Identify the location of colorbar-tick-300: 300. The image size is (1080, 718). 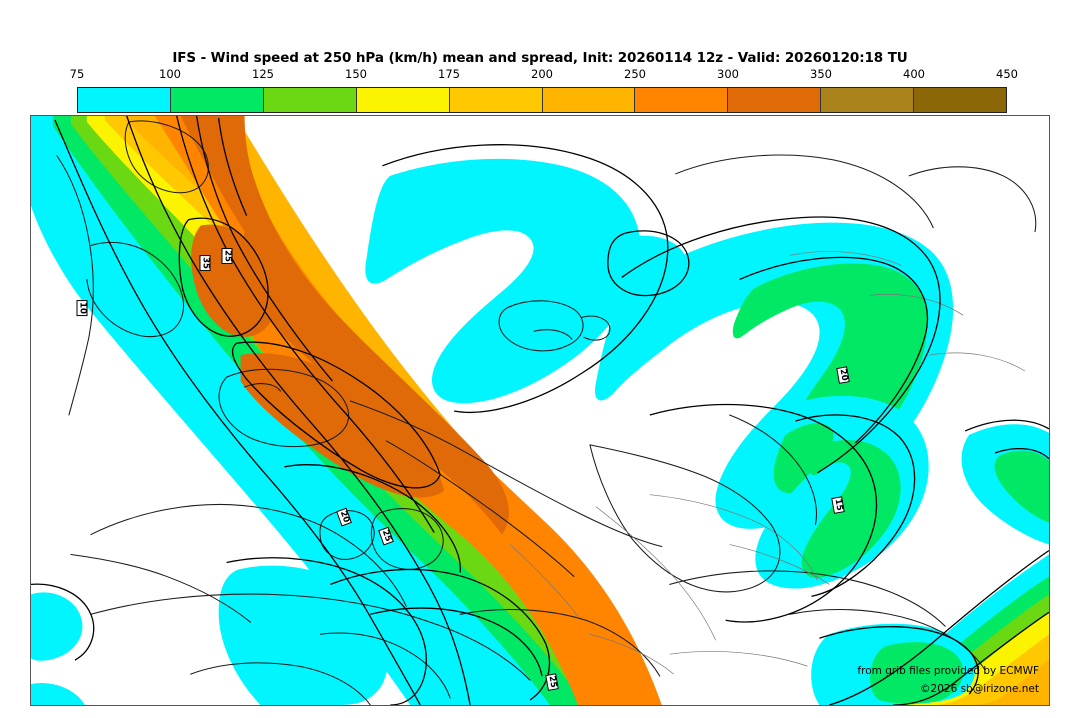
(728, 74).